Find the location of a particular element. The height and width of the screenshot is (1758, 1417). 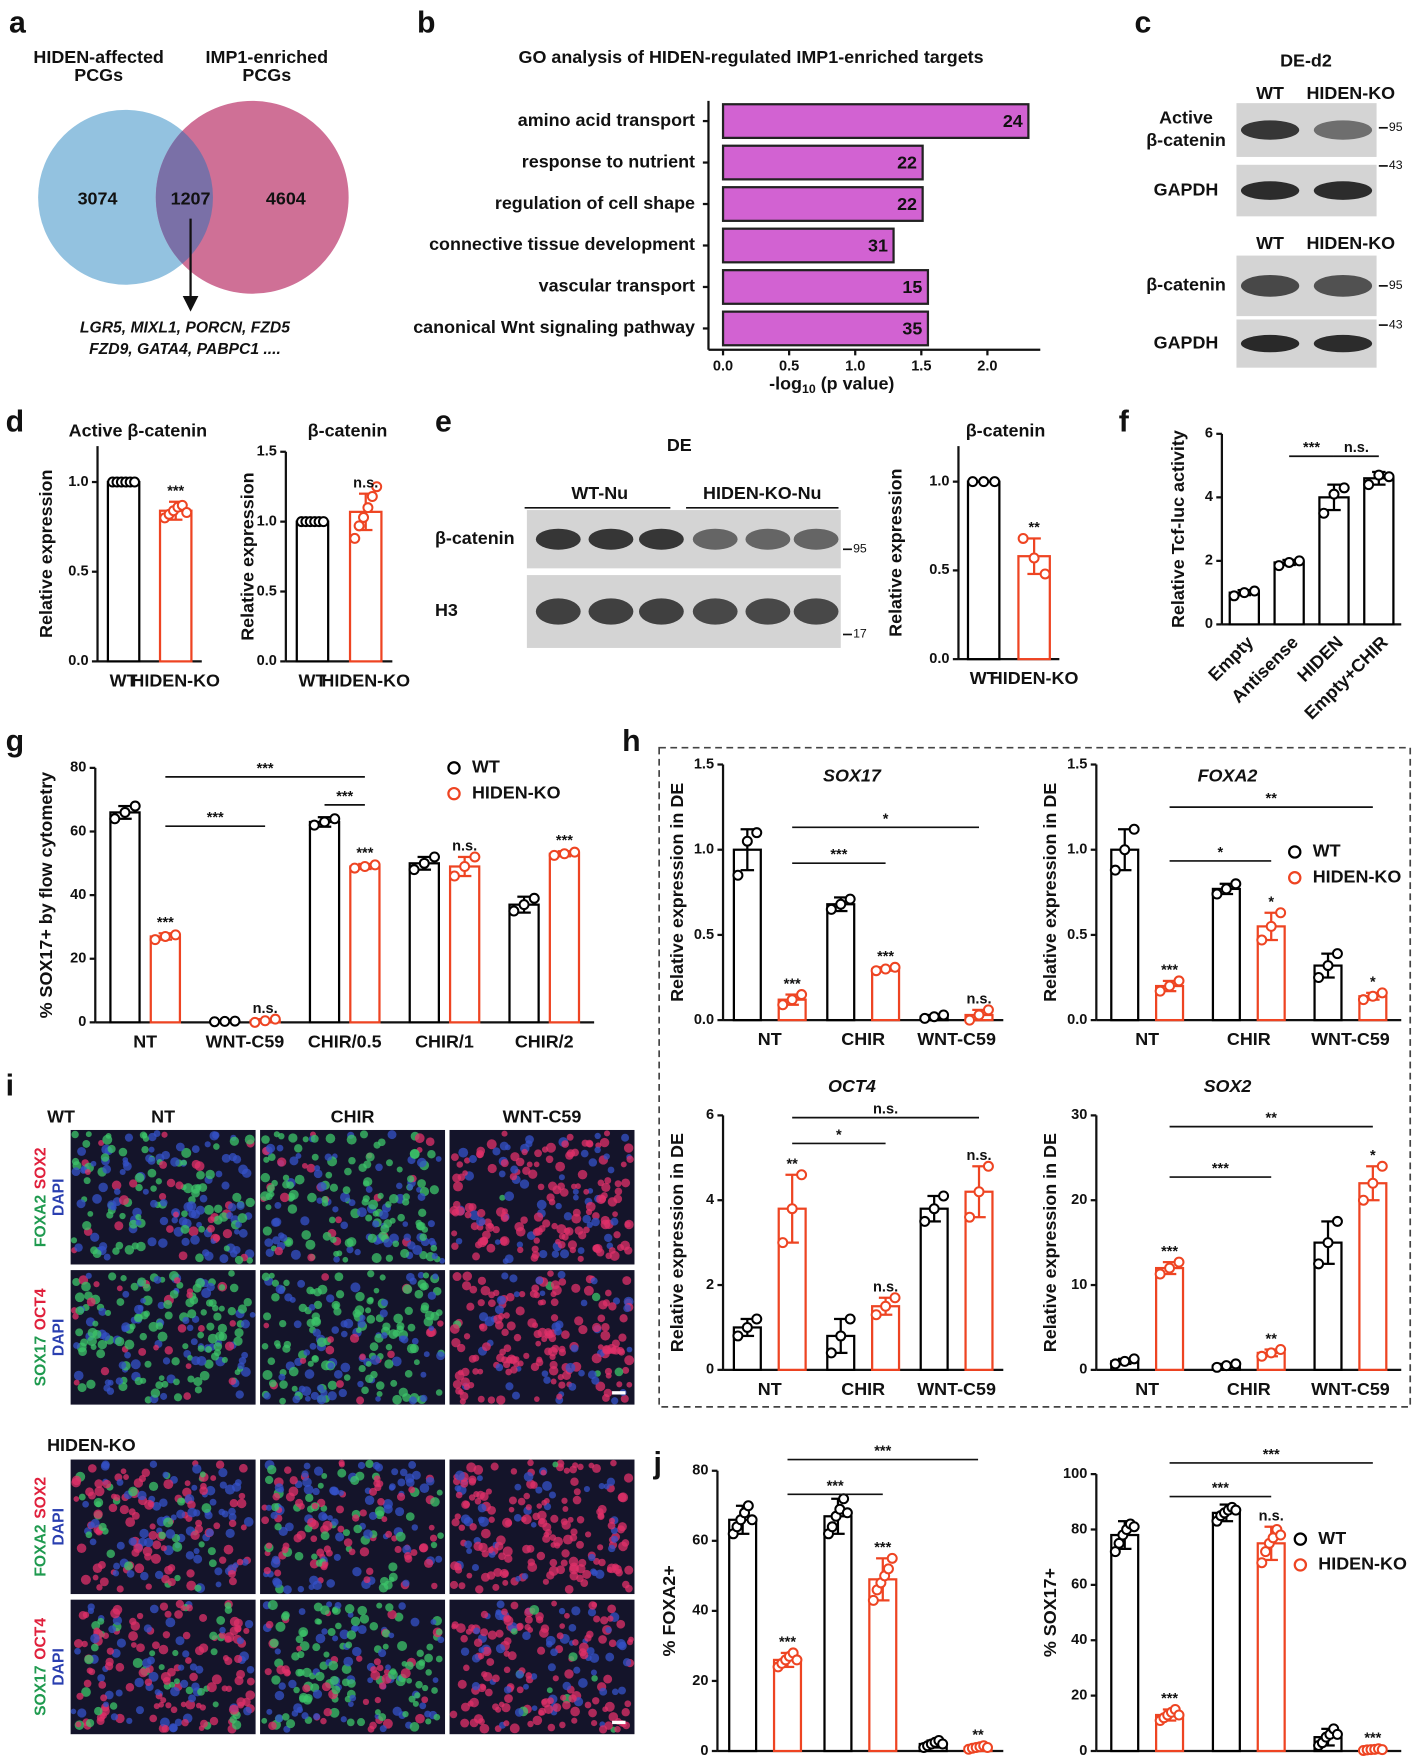

channel-label: SOX17OCT4 is located at coordinates (41, 1667).